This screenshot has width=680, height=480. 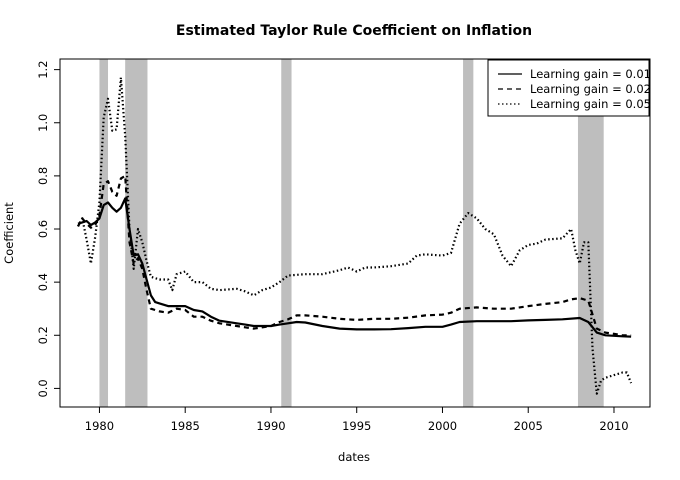 What do you see at coordinates (43, 176) in the screenshot?
I see `y-tick-label-4: 0.8` at bounding box center [43, 176].